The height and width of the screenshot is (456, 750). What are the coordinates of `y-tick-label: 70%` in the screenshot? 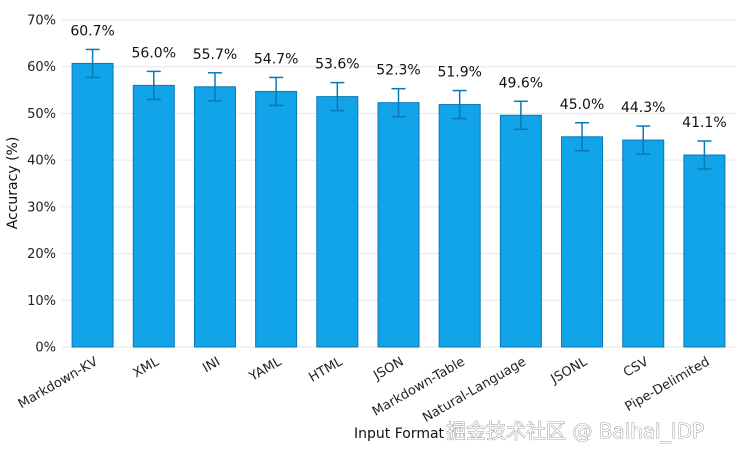 It's located at (41, 21).